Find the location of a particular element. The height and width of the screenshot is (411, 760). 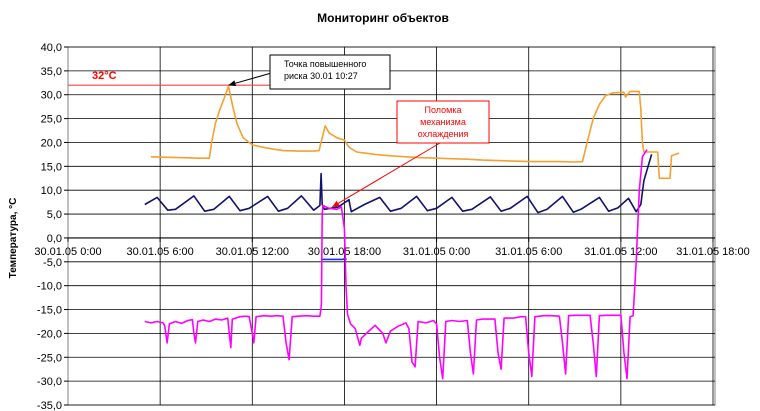

threshold-label: 32°С is located at coordinates (104, 76).